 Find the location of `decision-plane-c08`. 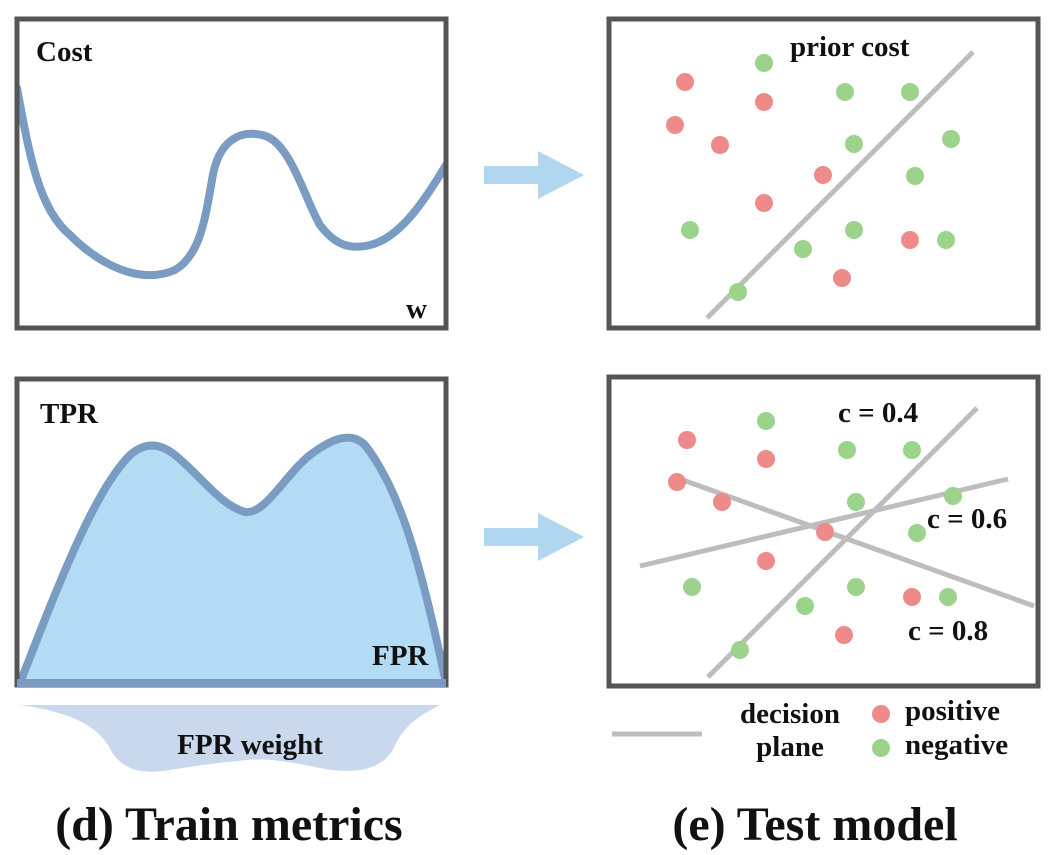

decision-plane-c08 is located at coordinates (857, 542).